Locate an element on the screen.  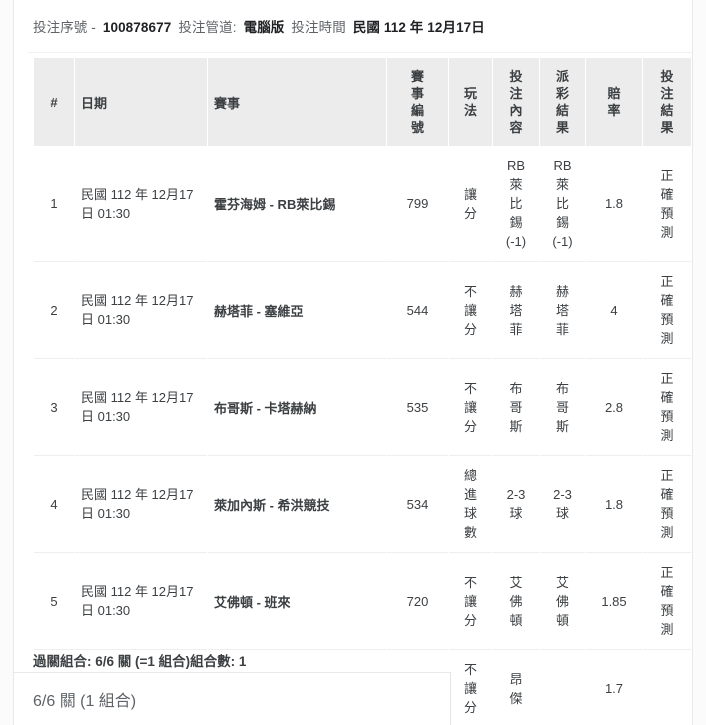
cell-odds: 2.8 is located at coordinates (614, 407).